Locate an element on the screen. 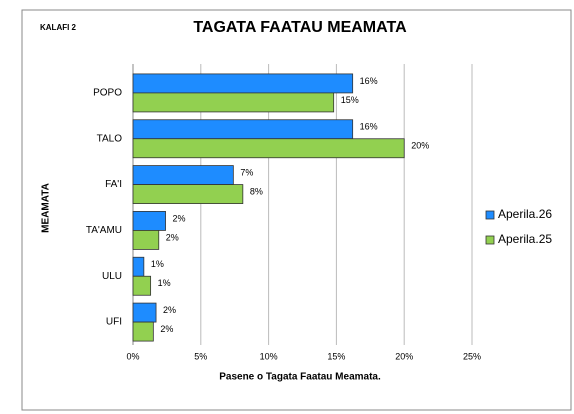 This screenshot has width=574, height=414. x-tick-label: 10% is located at coordinates (269, 356).